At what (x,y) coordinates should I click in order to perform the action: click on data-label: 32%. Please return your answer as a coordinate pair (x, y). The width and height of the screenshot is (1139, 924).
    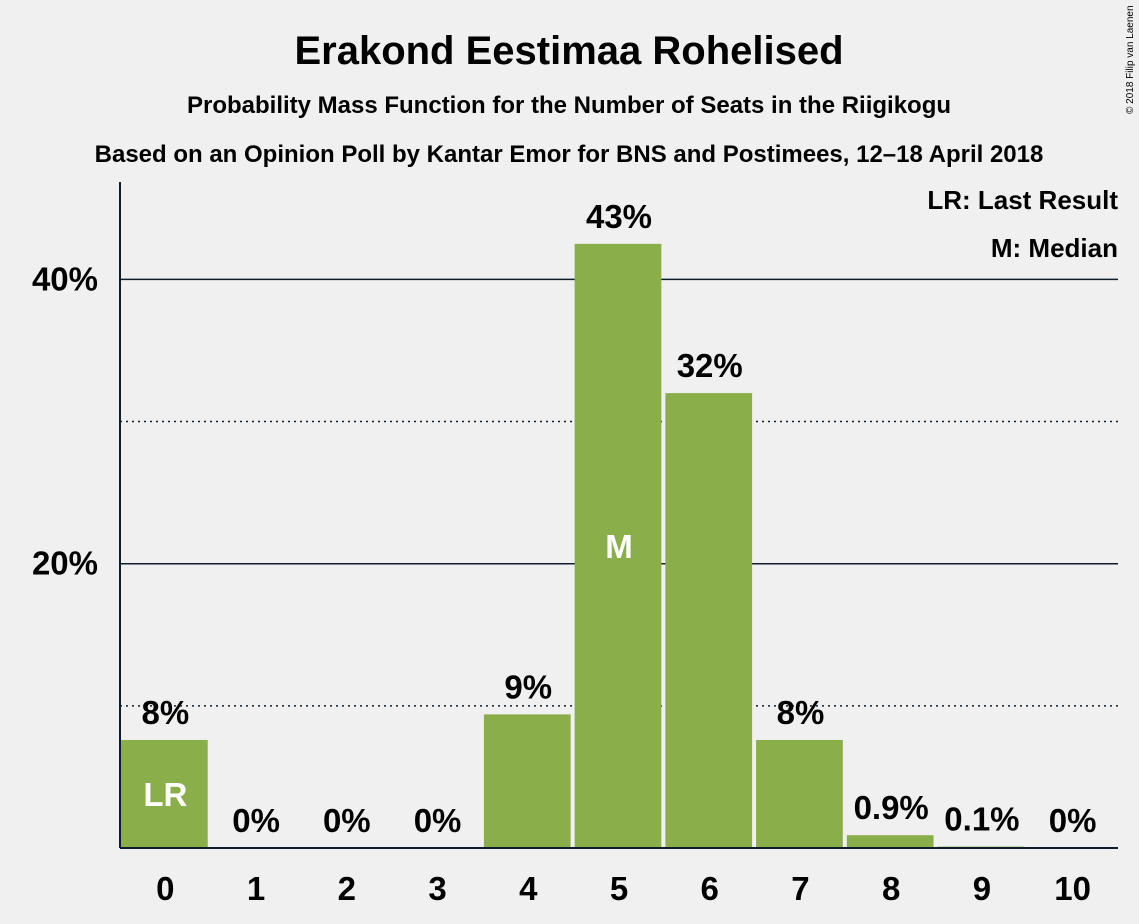
    Looking at the image, I should click on (710, 365).